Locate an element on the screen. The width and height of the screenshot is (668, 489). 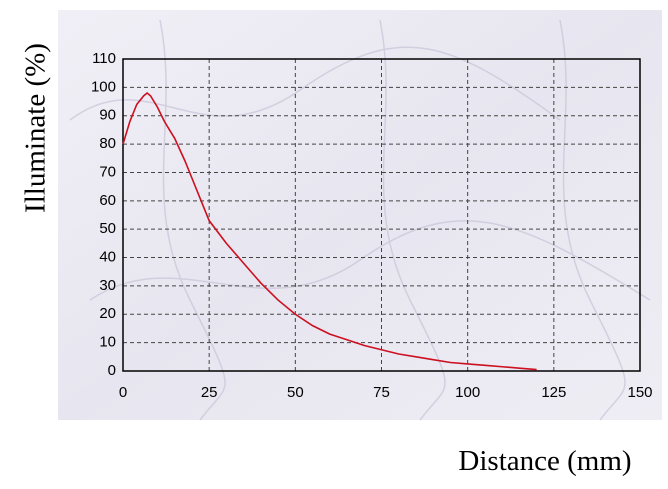
y-tick-label: 60 is located at coordinates (107, 200).